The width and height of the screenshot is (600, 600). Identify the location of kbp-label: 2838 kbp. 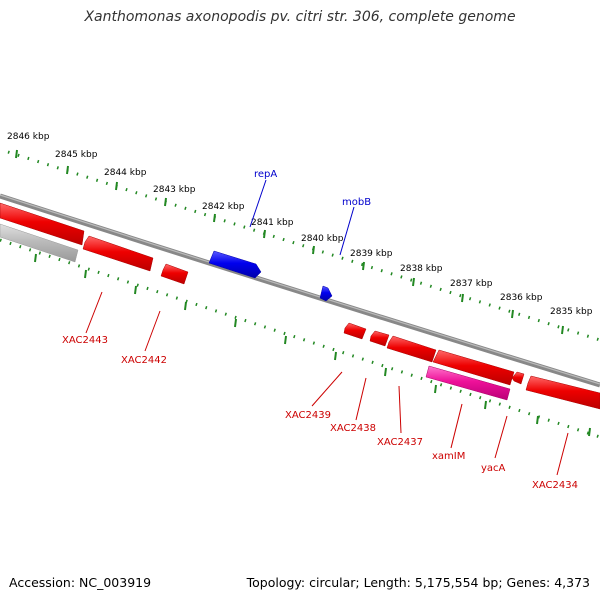
(421, 269).